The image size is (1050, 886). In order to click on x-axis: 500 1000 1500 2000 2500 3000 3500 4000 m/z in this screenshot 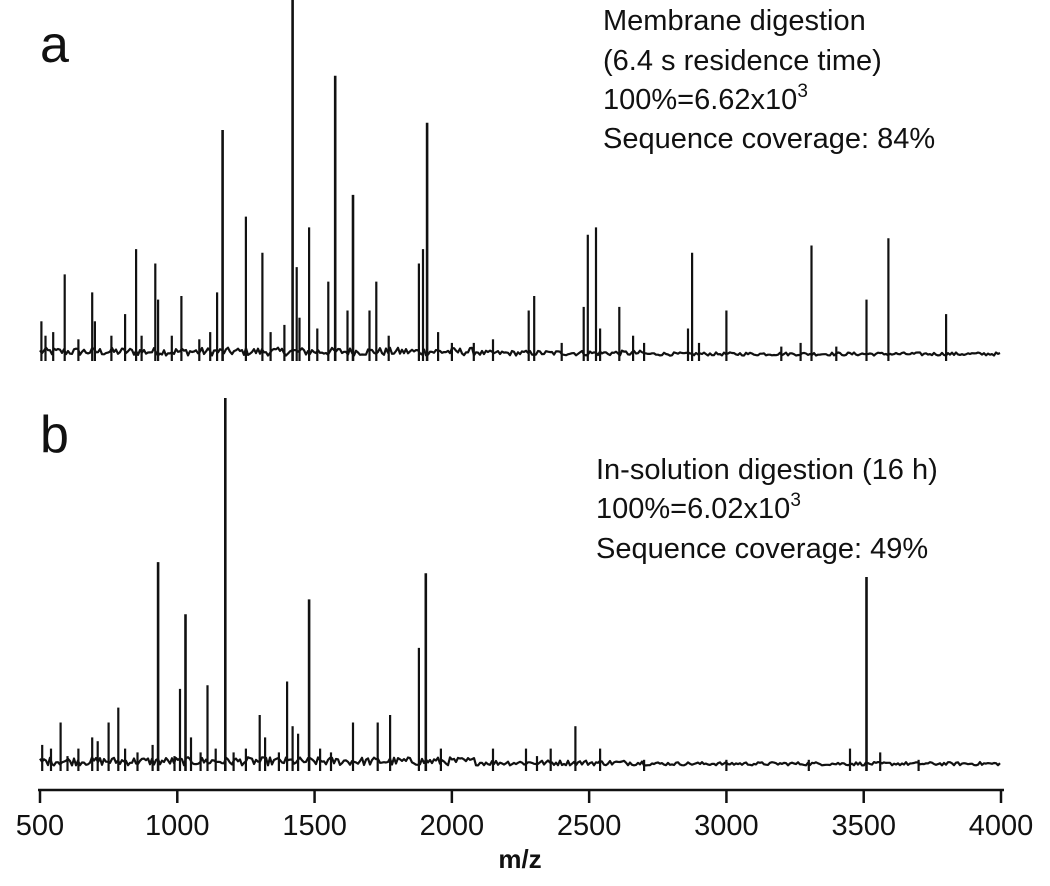, I will do `click(524, 831)`.